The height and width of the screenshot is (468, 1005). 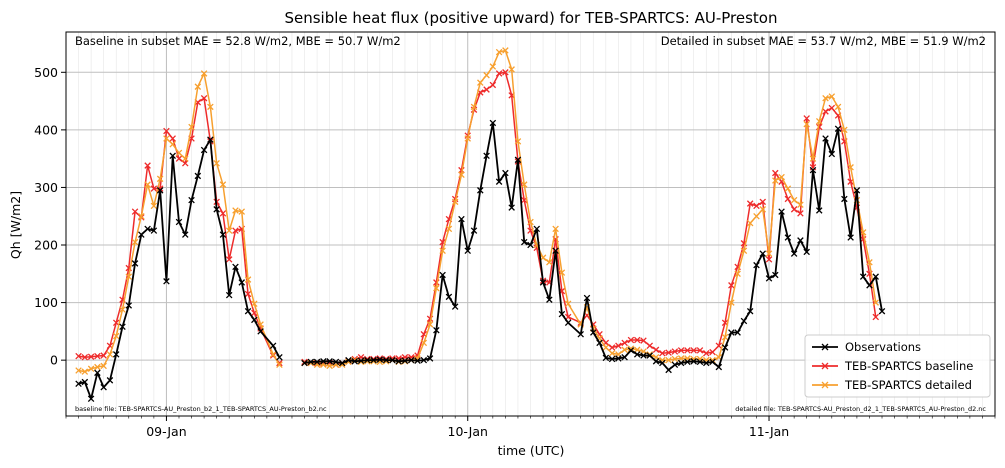 I want to click on y-axis-label: Qh [W/m2], so click(x=15, y=225).